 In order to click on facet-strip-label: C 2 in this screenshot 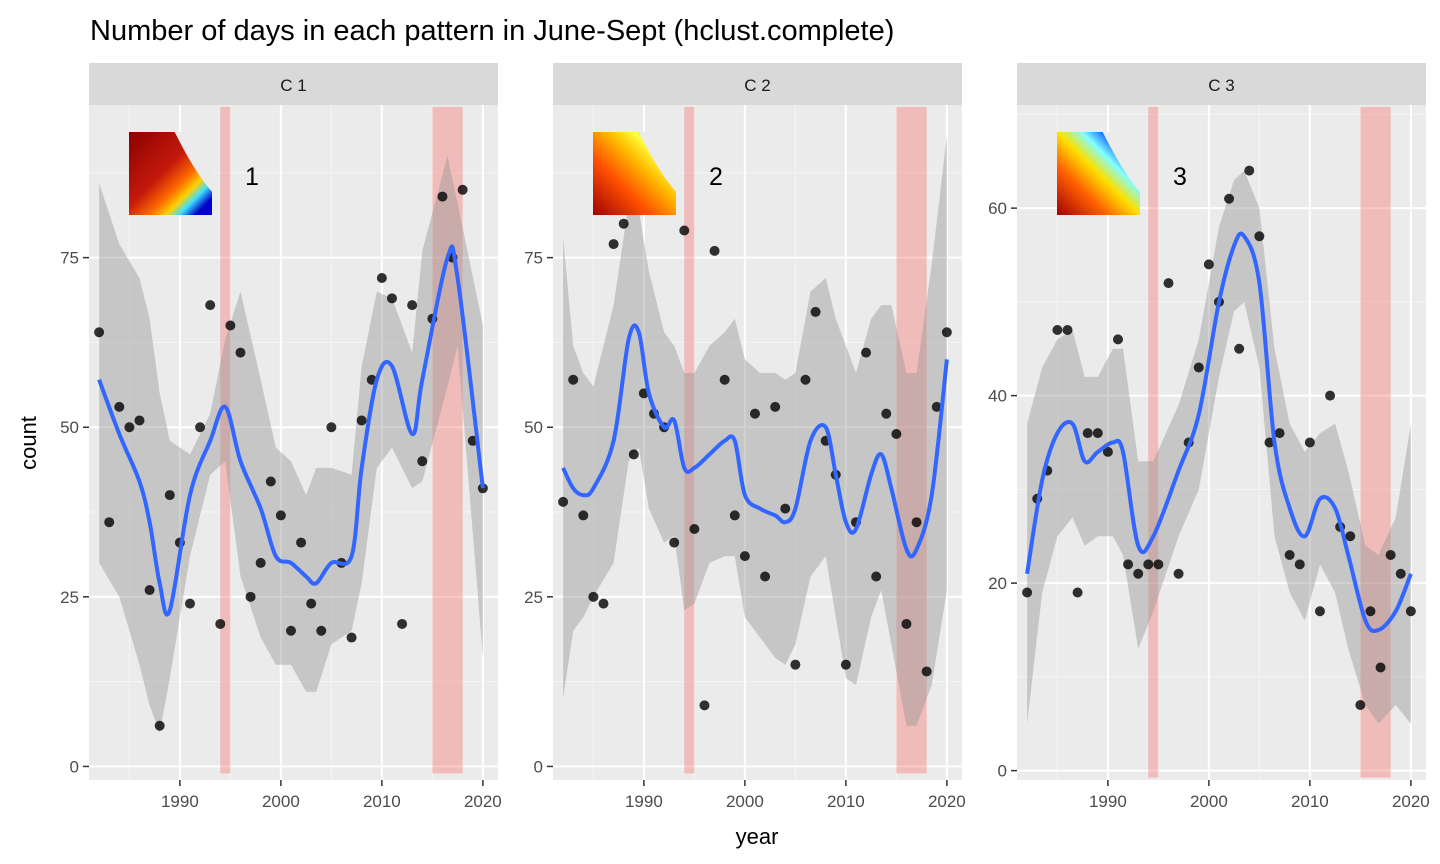, I will do `click(757, 85)`.